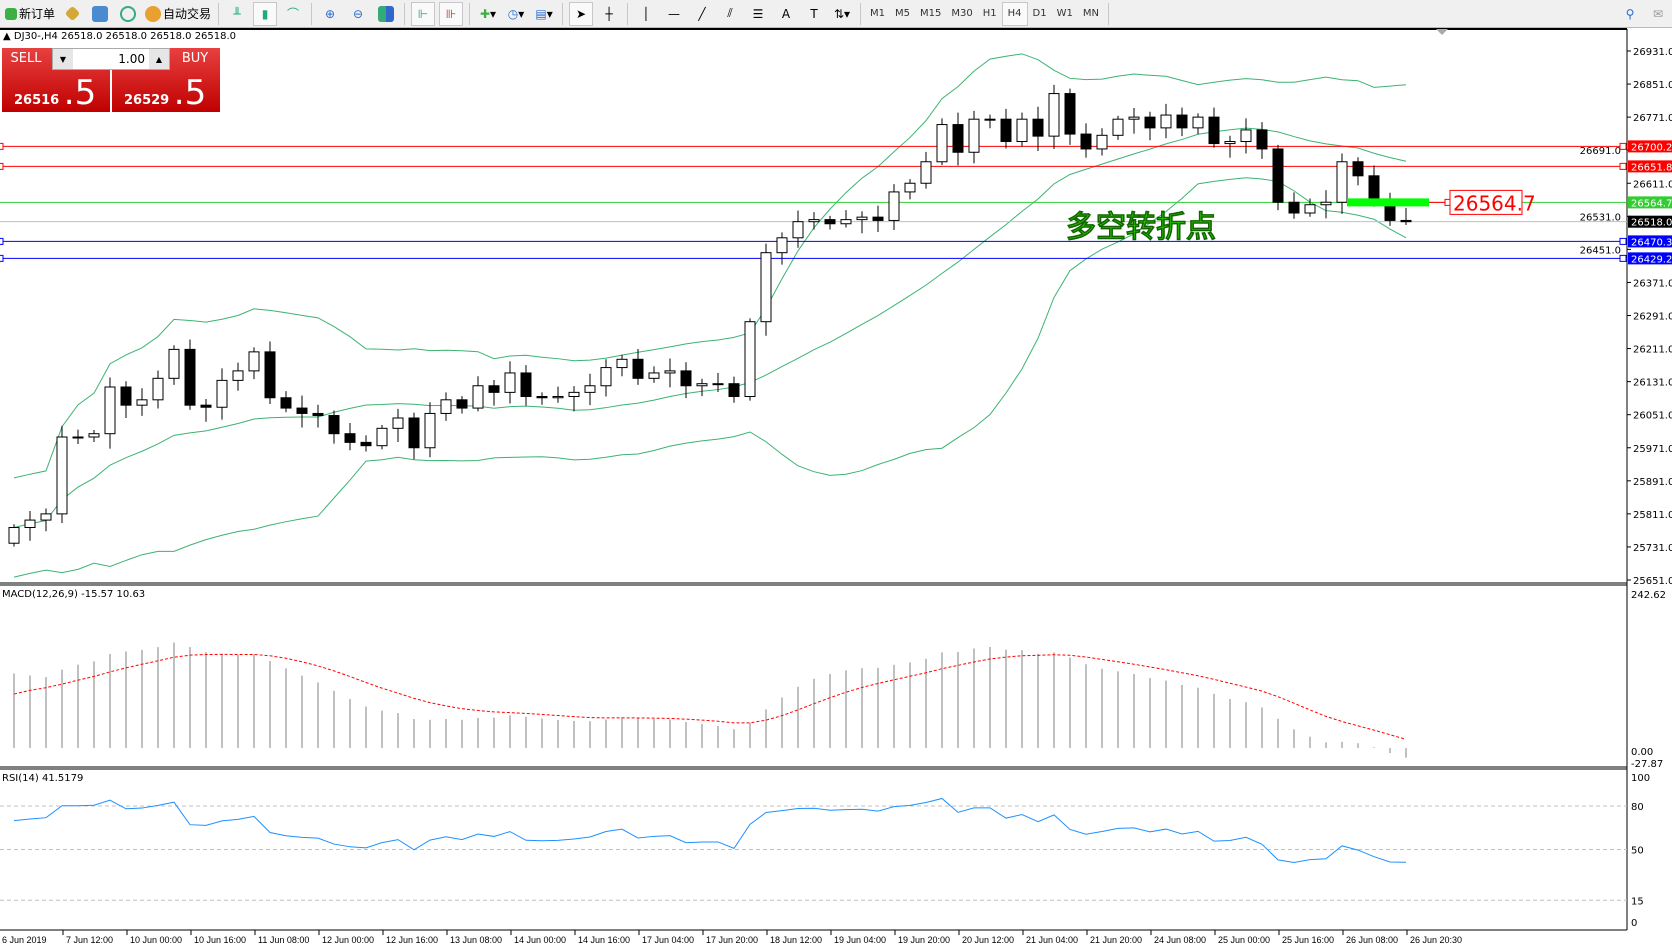 Image resolution: width=1672 pixels, height=949 pixels. What do you see at coordinates (609, 14) in the screenshot?
I see `crosshair-tool: ┼` at bounding box center [609, 14].